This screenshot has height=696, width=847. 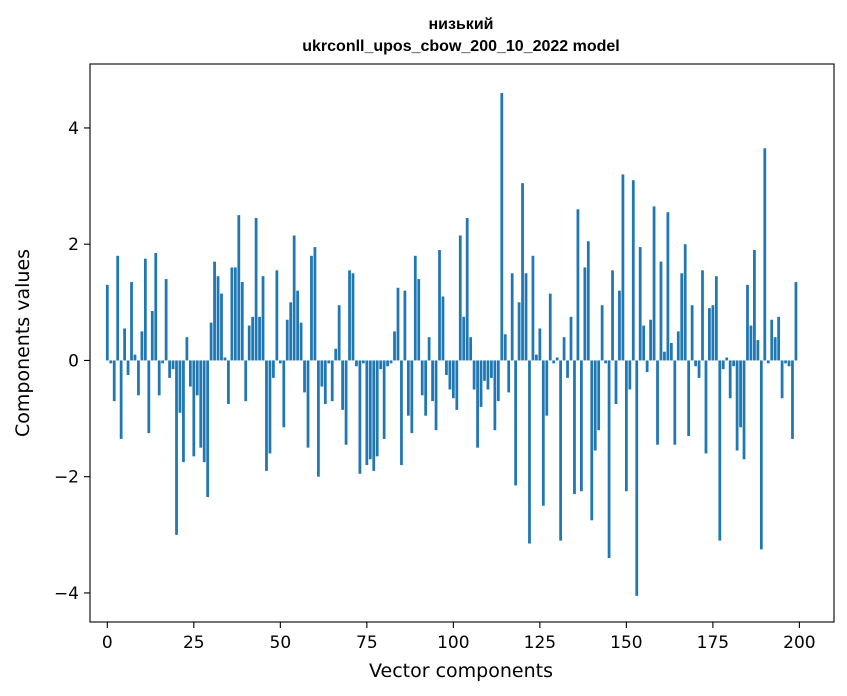 What do you see at coordinates (461, 24) in the screenshot?
I see `chart-title: низький` at bounding box center [461, 24].